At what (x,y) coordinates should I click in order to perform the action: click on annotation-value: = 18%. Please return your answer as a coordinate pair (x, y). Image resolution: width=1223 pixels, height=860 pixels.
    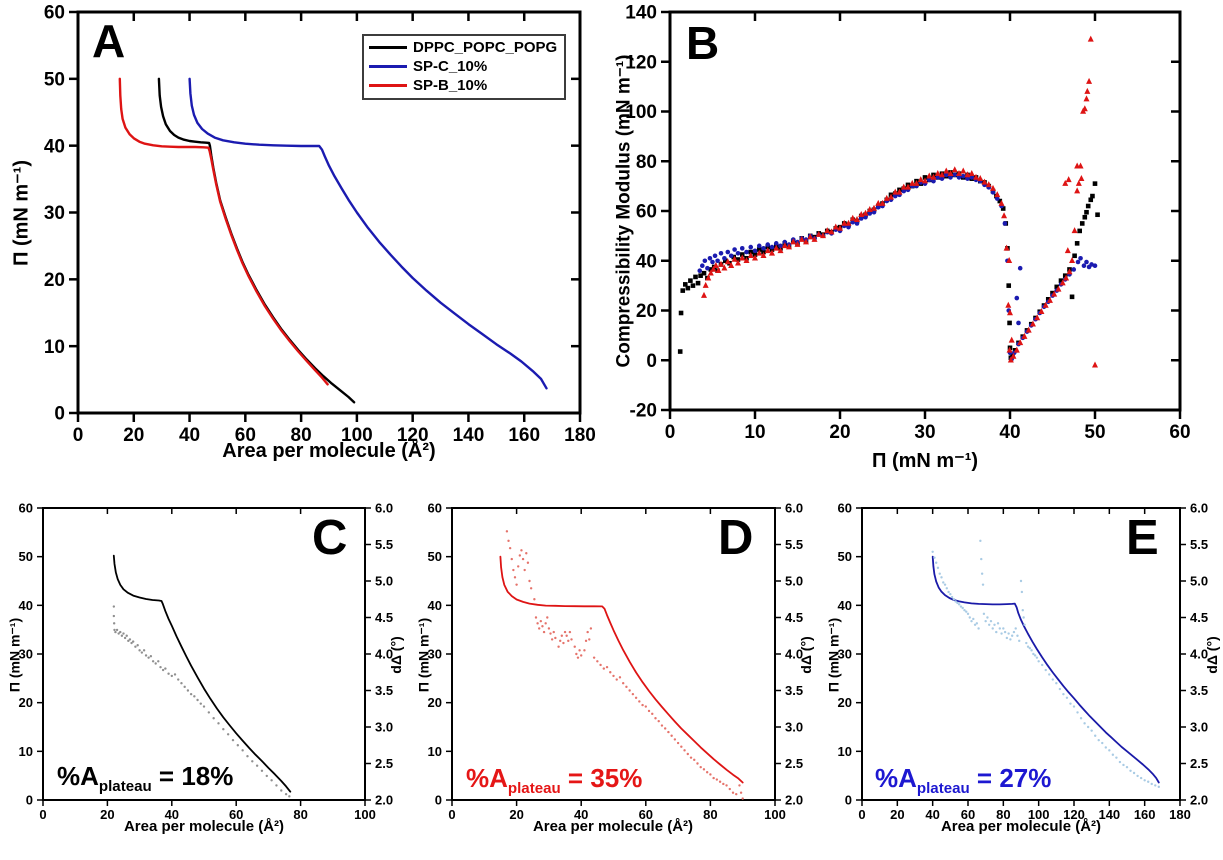
    Looking at the image, I should click on (192, 776).